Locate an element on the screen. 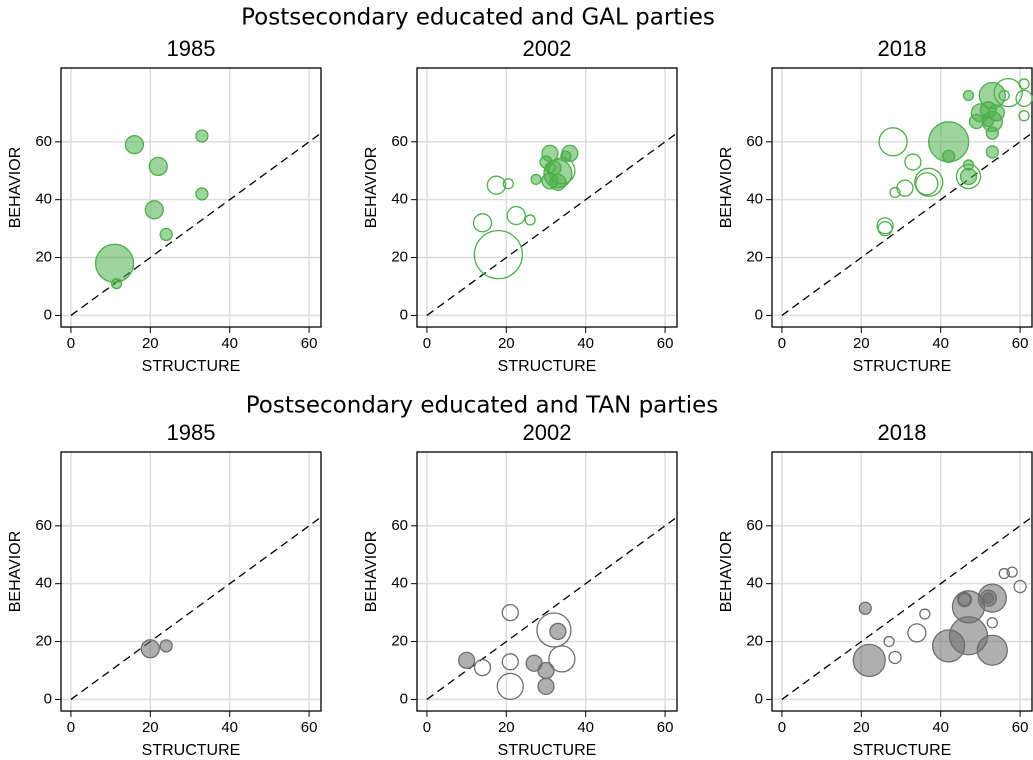  group-heading: Postsecondary educated and GAL parties is located at coordinates (478, 18).